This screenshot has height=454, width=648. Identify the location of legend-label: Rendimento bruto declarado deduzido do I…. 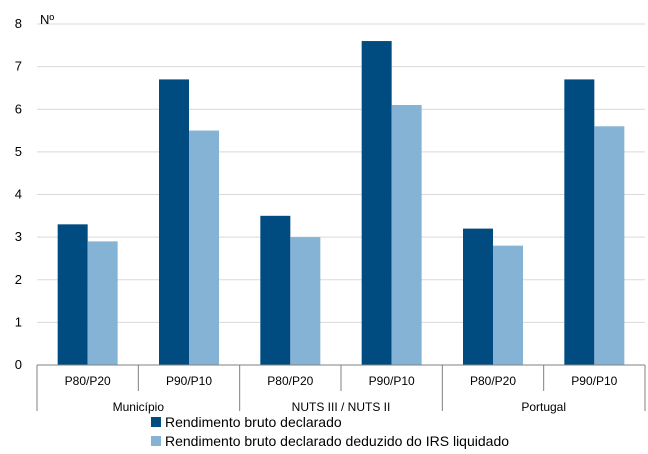
(337, 441).